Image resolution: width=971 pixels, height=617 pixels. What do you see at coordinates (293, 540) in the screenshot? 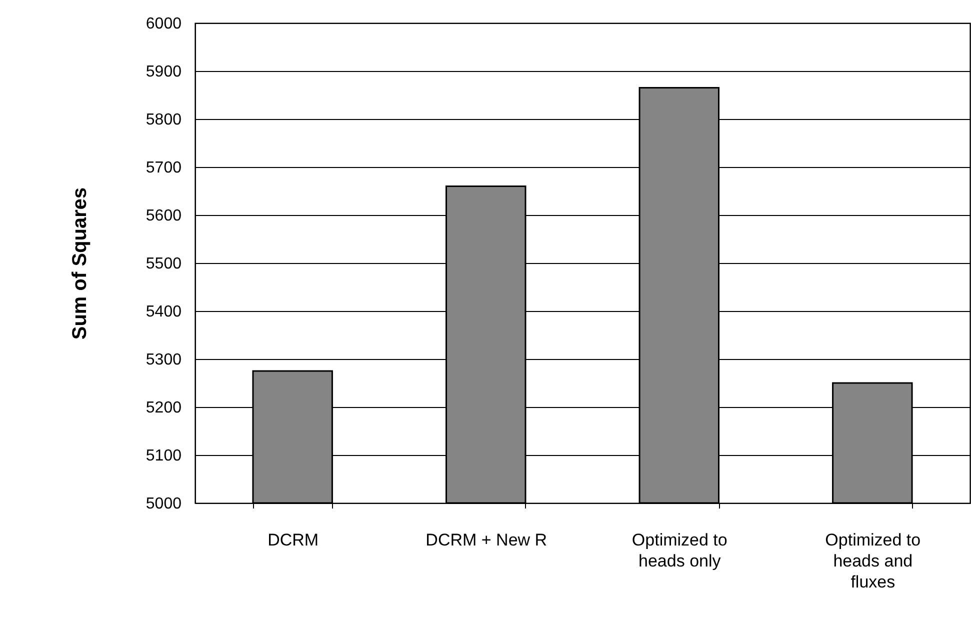
I see `x-tick-label: DCRM` at bounding box center [293, 540].